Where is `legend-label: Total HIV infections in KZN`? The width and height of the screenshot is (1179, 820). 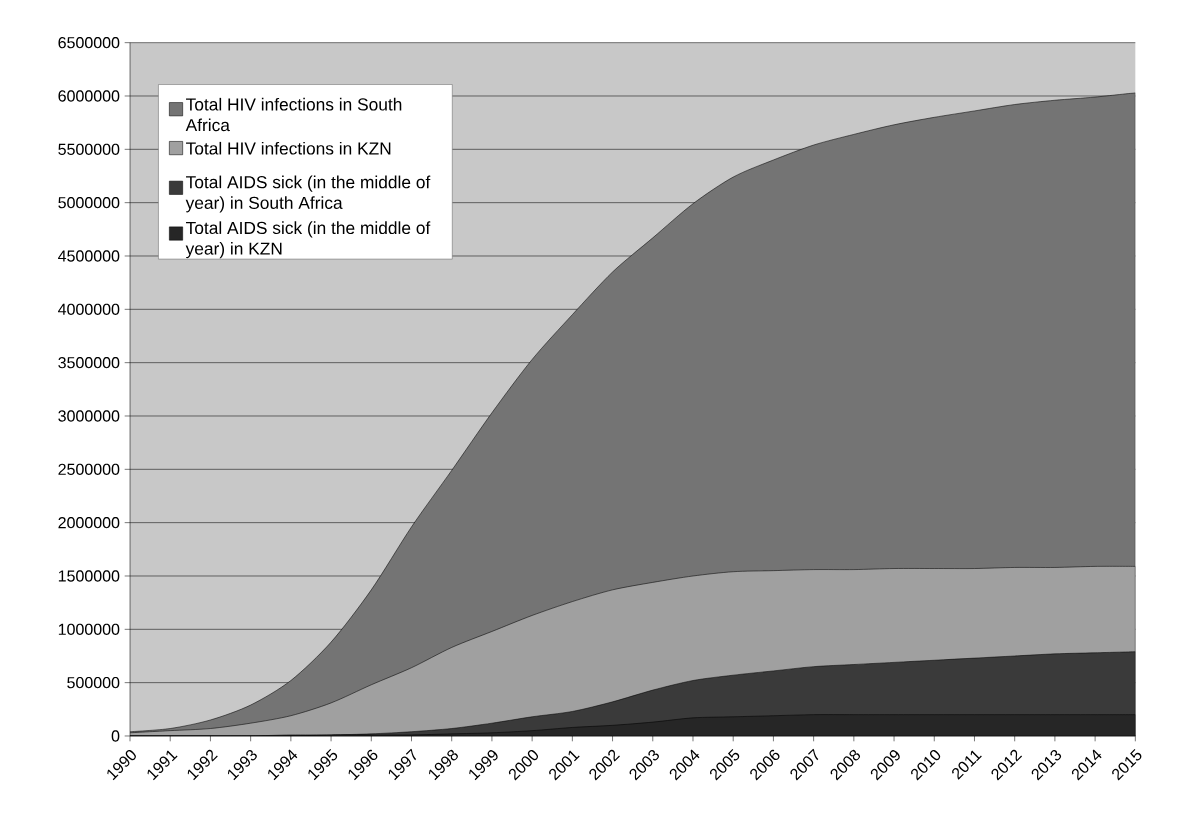 legend-label: Total HIV infections in KZN is located at coordinates (288, 148).